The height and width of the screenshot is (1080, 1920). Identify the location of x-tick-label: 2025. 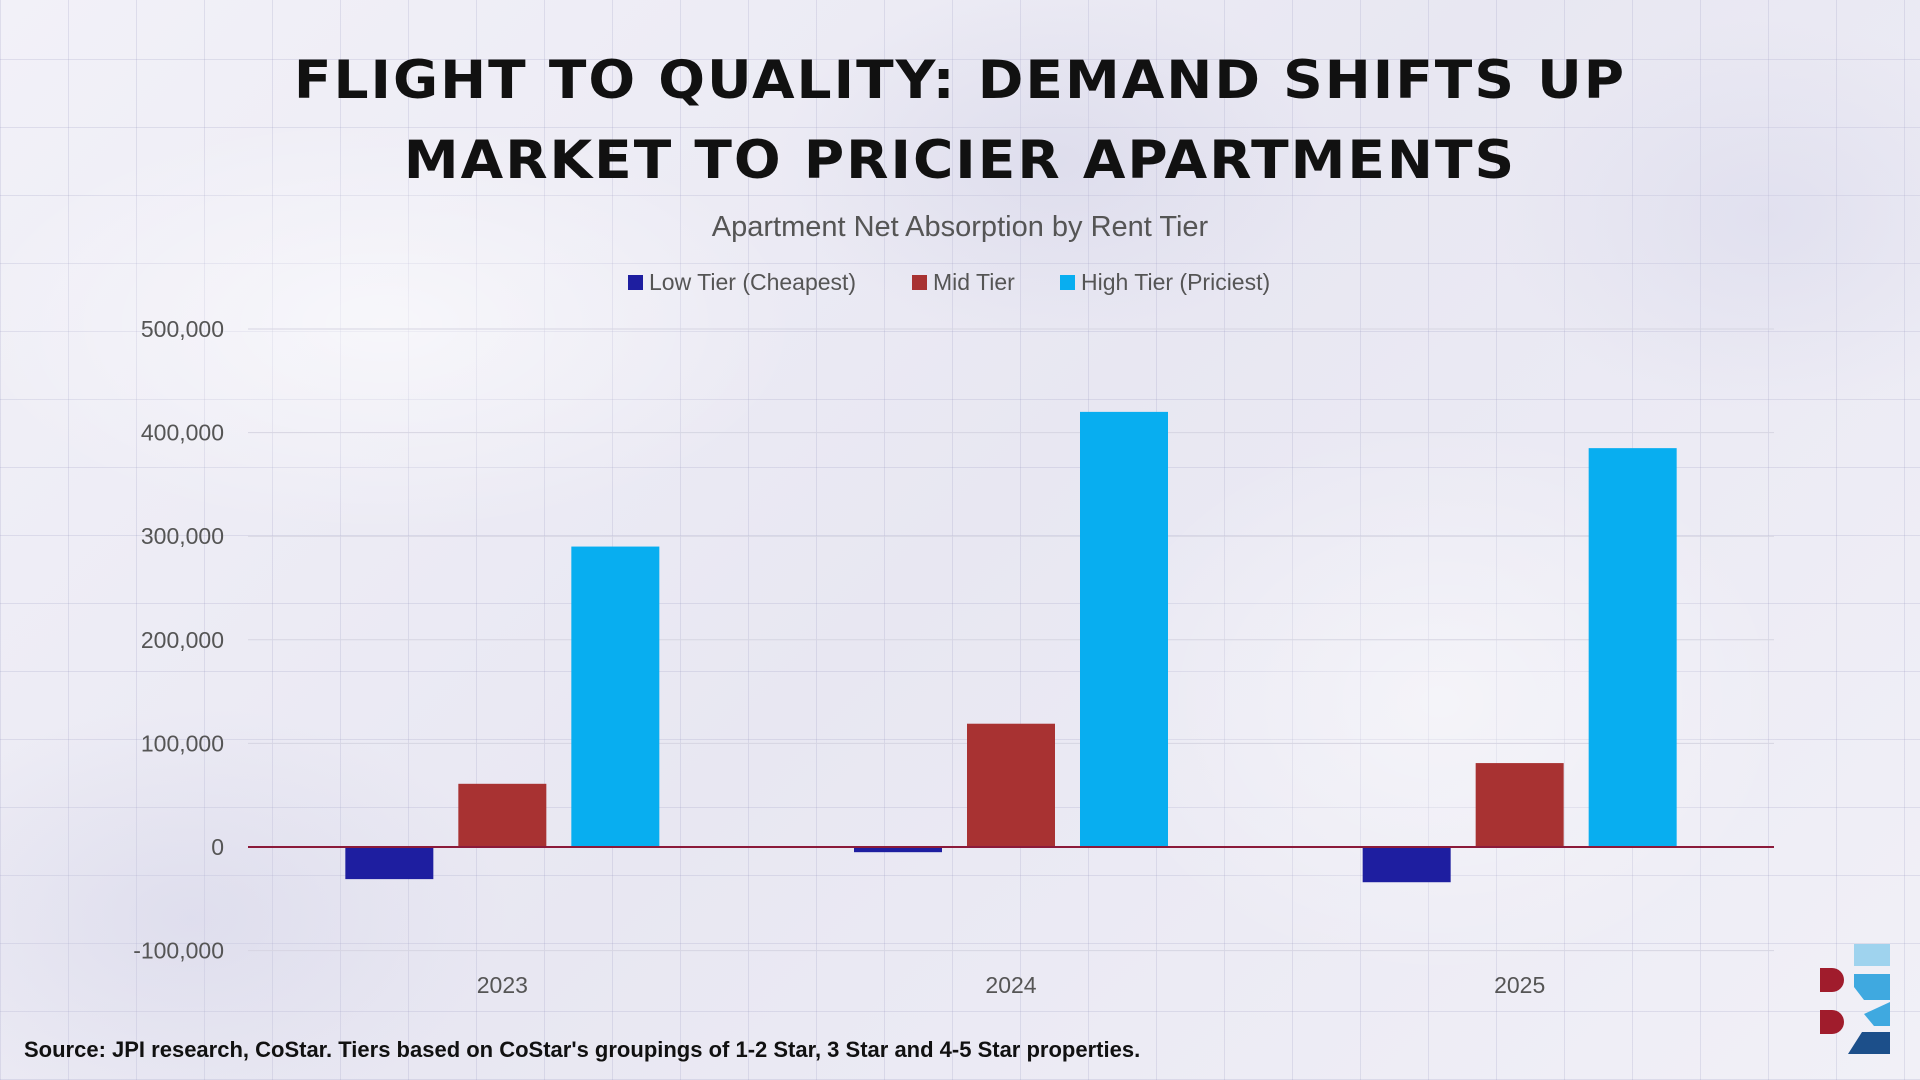
(1519, 985).